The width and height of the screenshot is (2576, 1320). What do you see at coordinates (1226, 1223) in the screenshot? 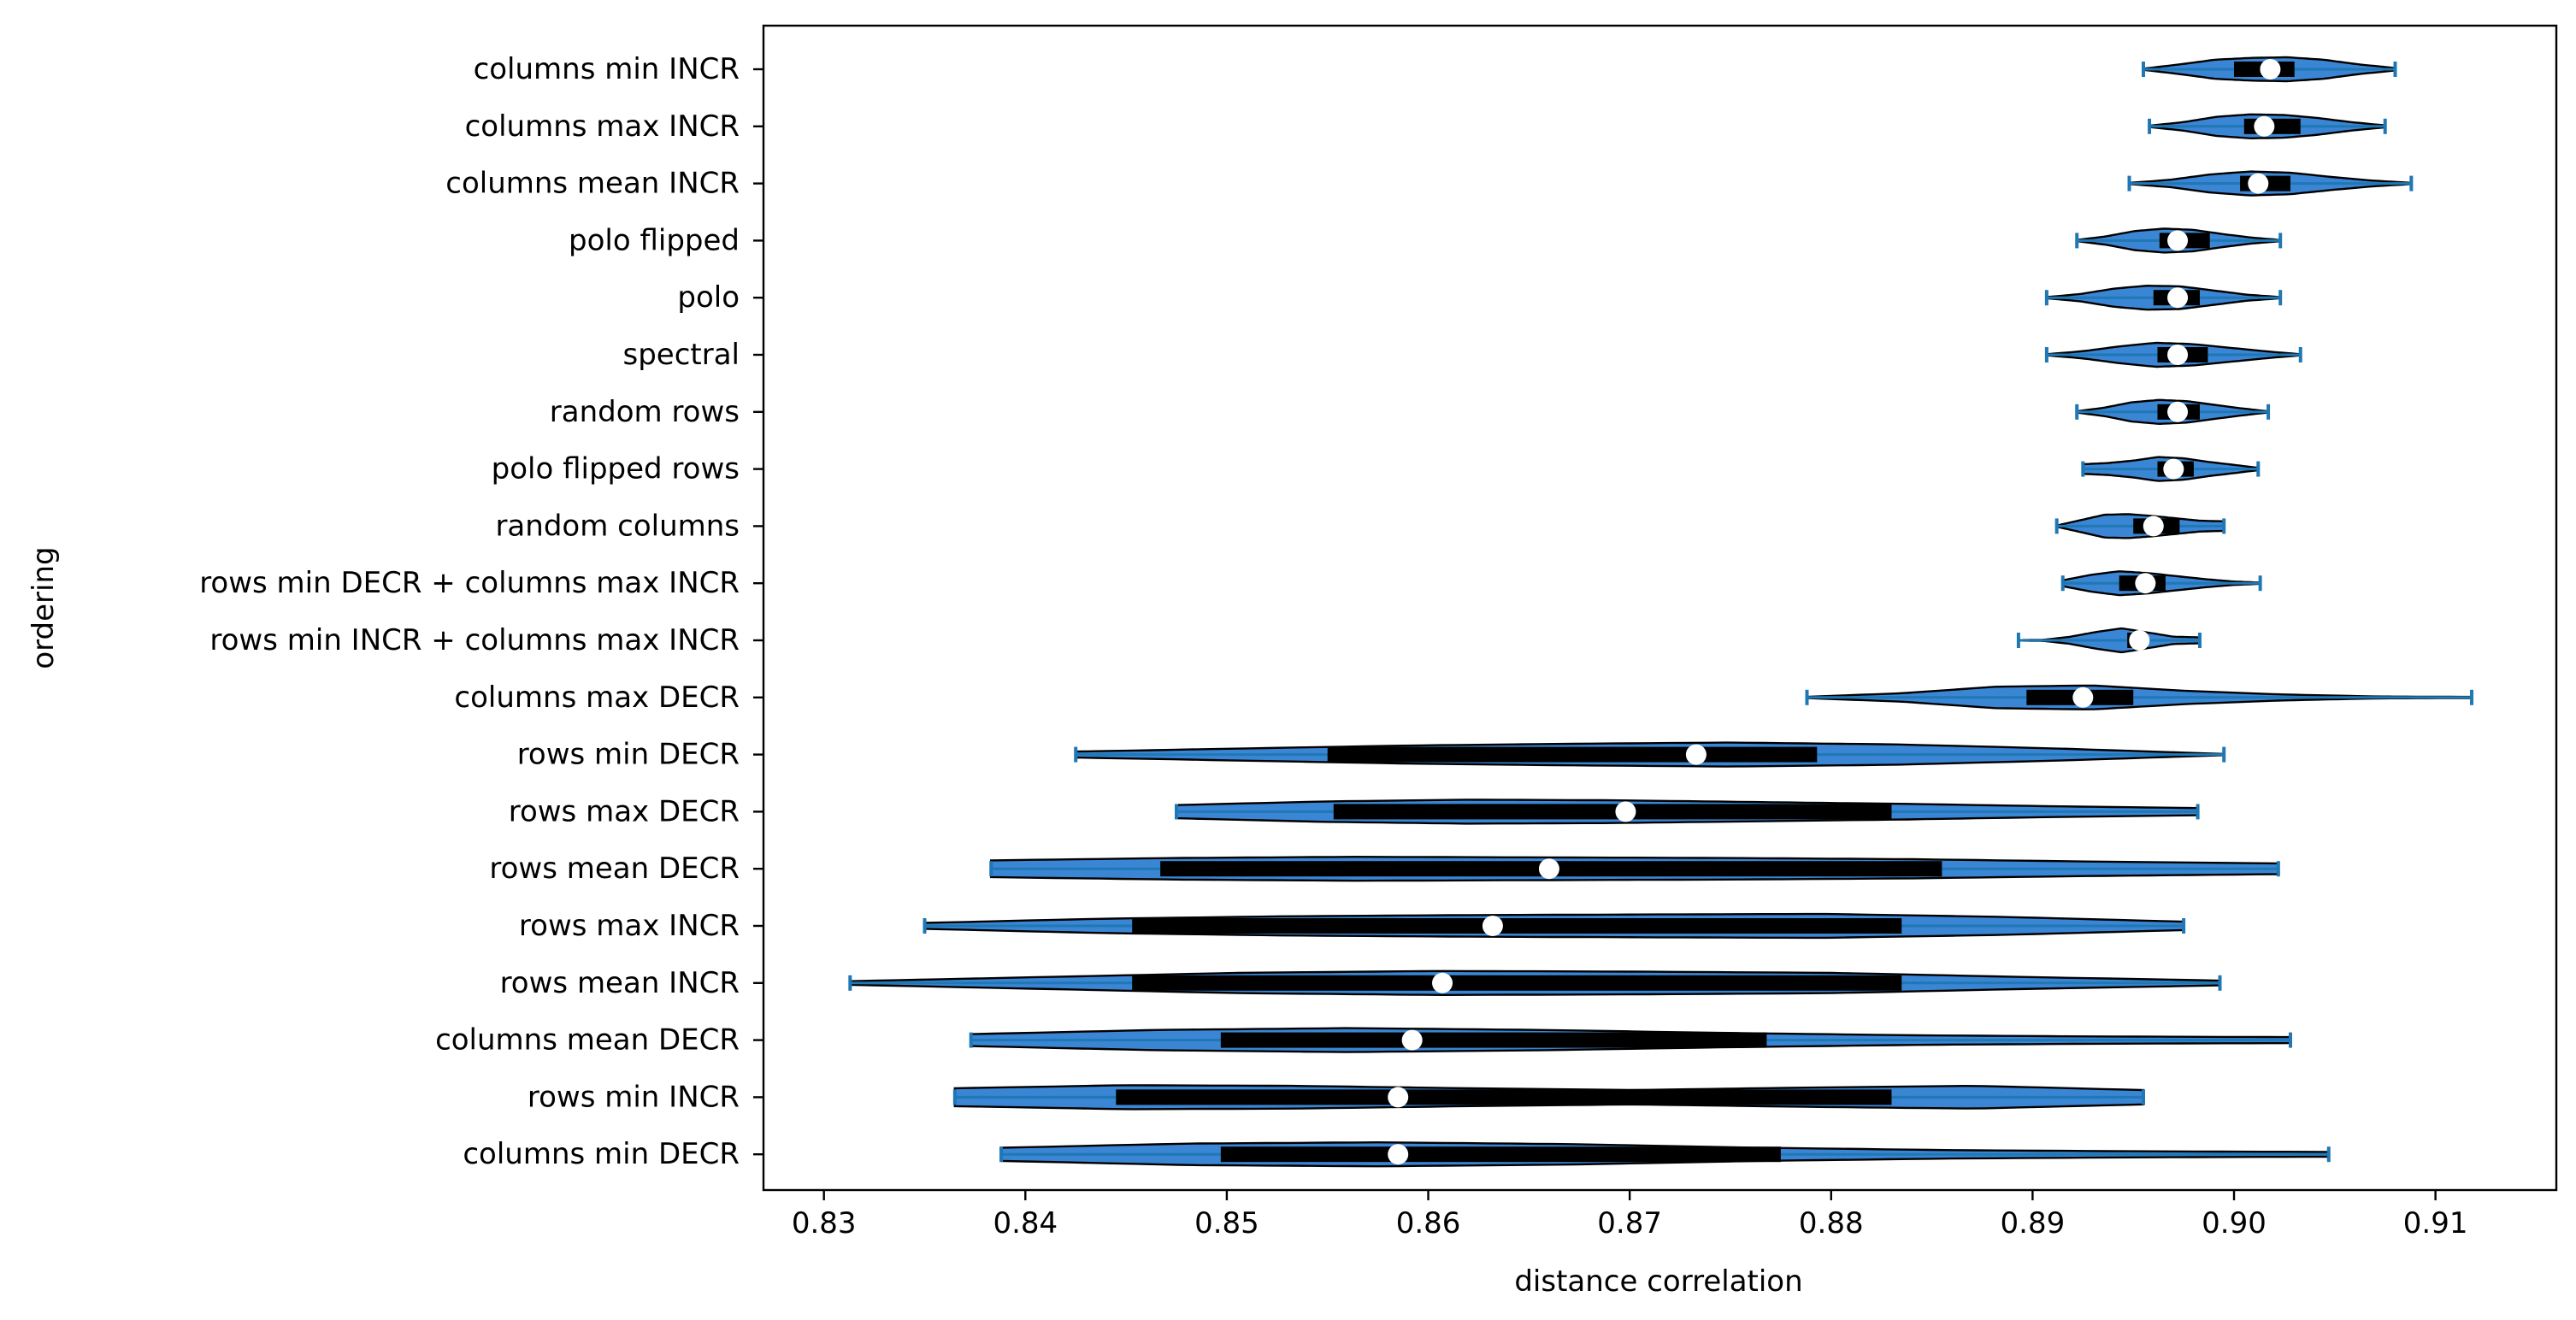
I see `x-tick-label: 0.85` at bounding box center [1226, 1223].